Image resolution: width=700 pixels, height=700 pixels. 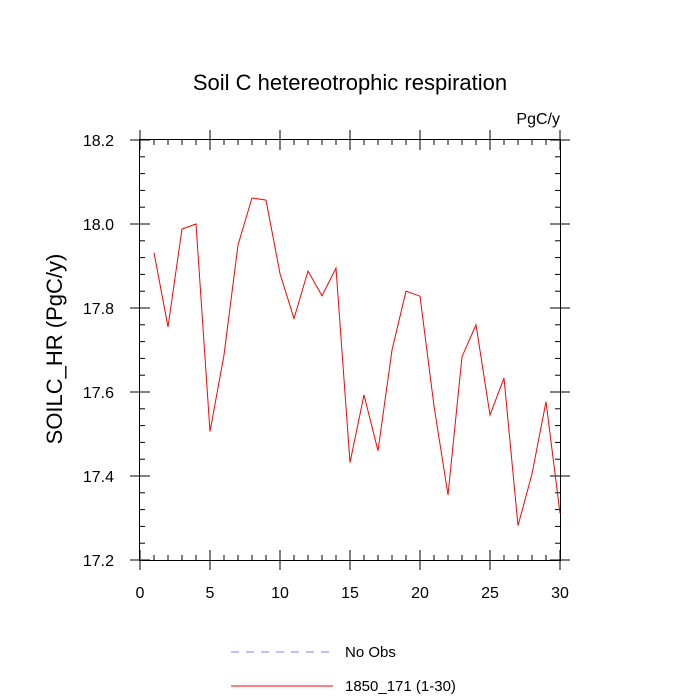 What do you see at coordinates (210, 593) in the screenshot?
I see `x-tick-label: 5` at bounding box center [210, 593].